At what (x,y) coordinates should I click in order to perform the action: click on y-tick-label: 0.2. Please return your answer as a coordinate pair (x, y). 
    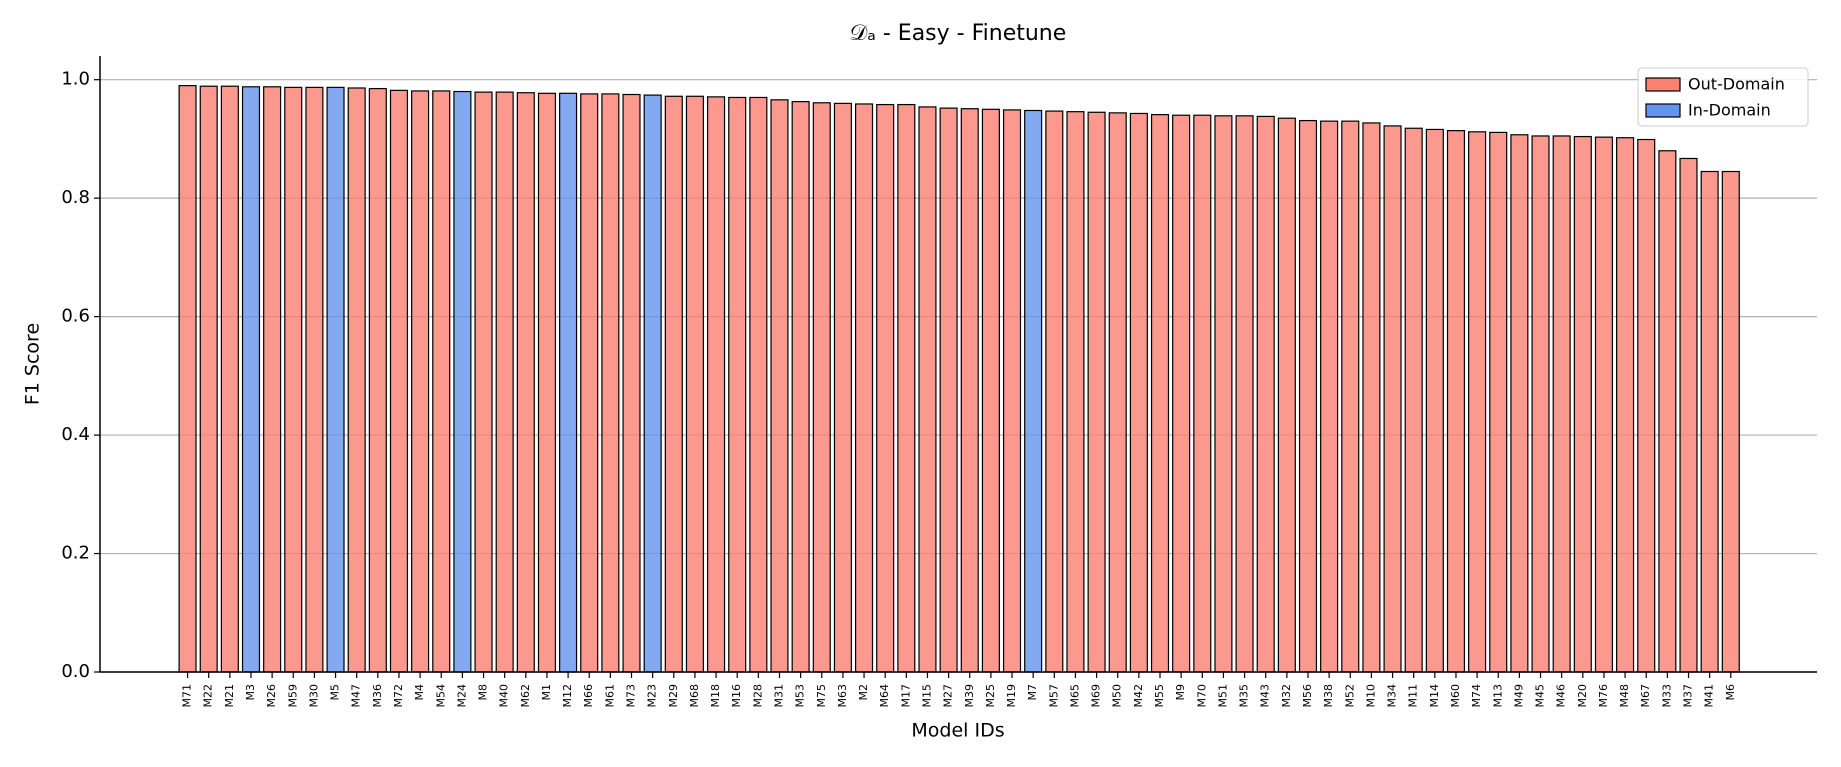
    Looking at the image, I should click on (75, 553).